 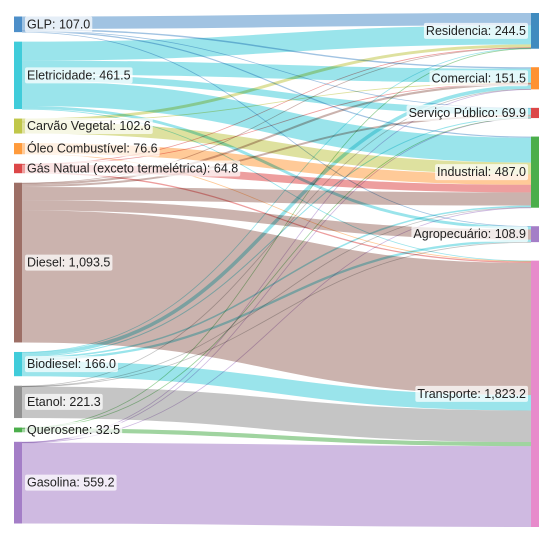 What do you see at coordinates (276, 196) in the screenshot?
I see `flow-diesel-to-industrial` at bounding box center [276, 196].